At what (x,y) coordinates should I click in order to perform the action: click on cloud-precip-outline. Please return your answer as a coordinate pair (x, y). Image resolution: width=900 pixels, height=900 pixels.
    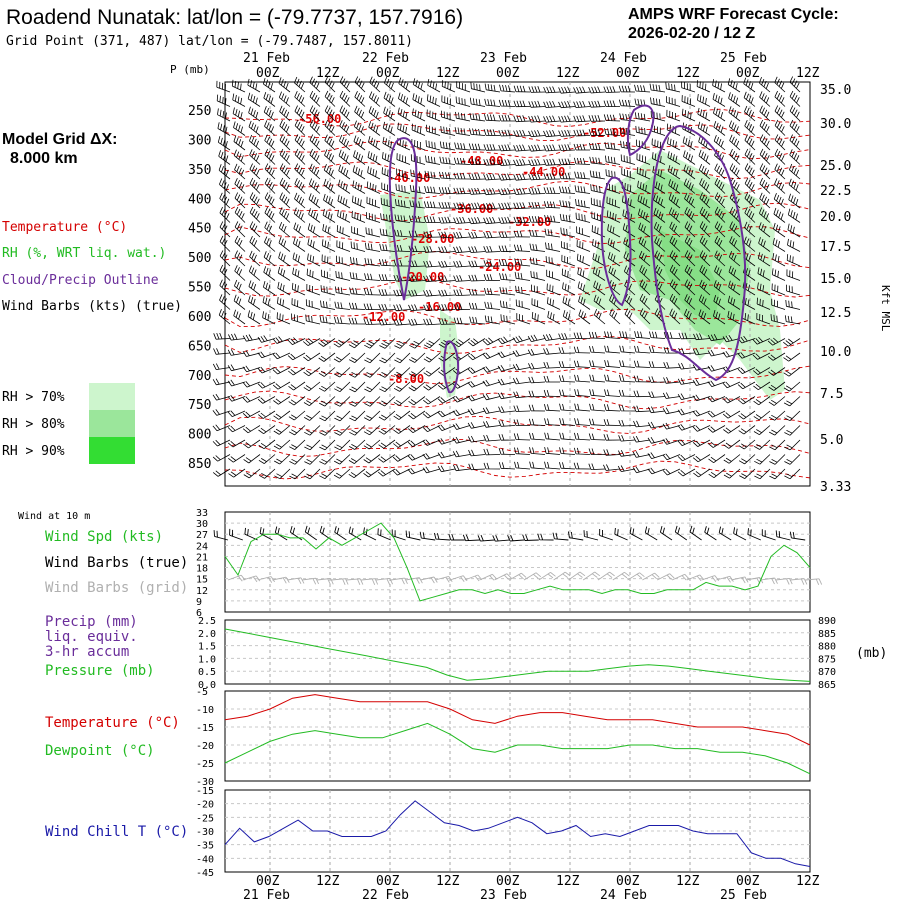
    Looking at the image, I should click on (451, 367).